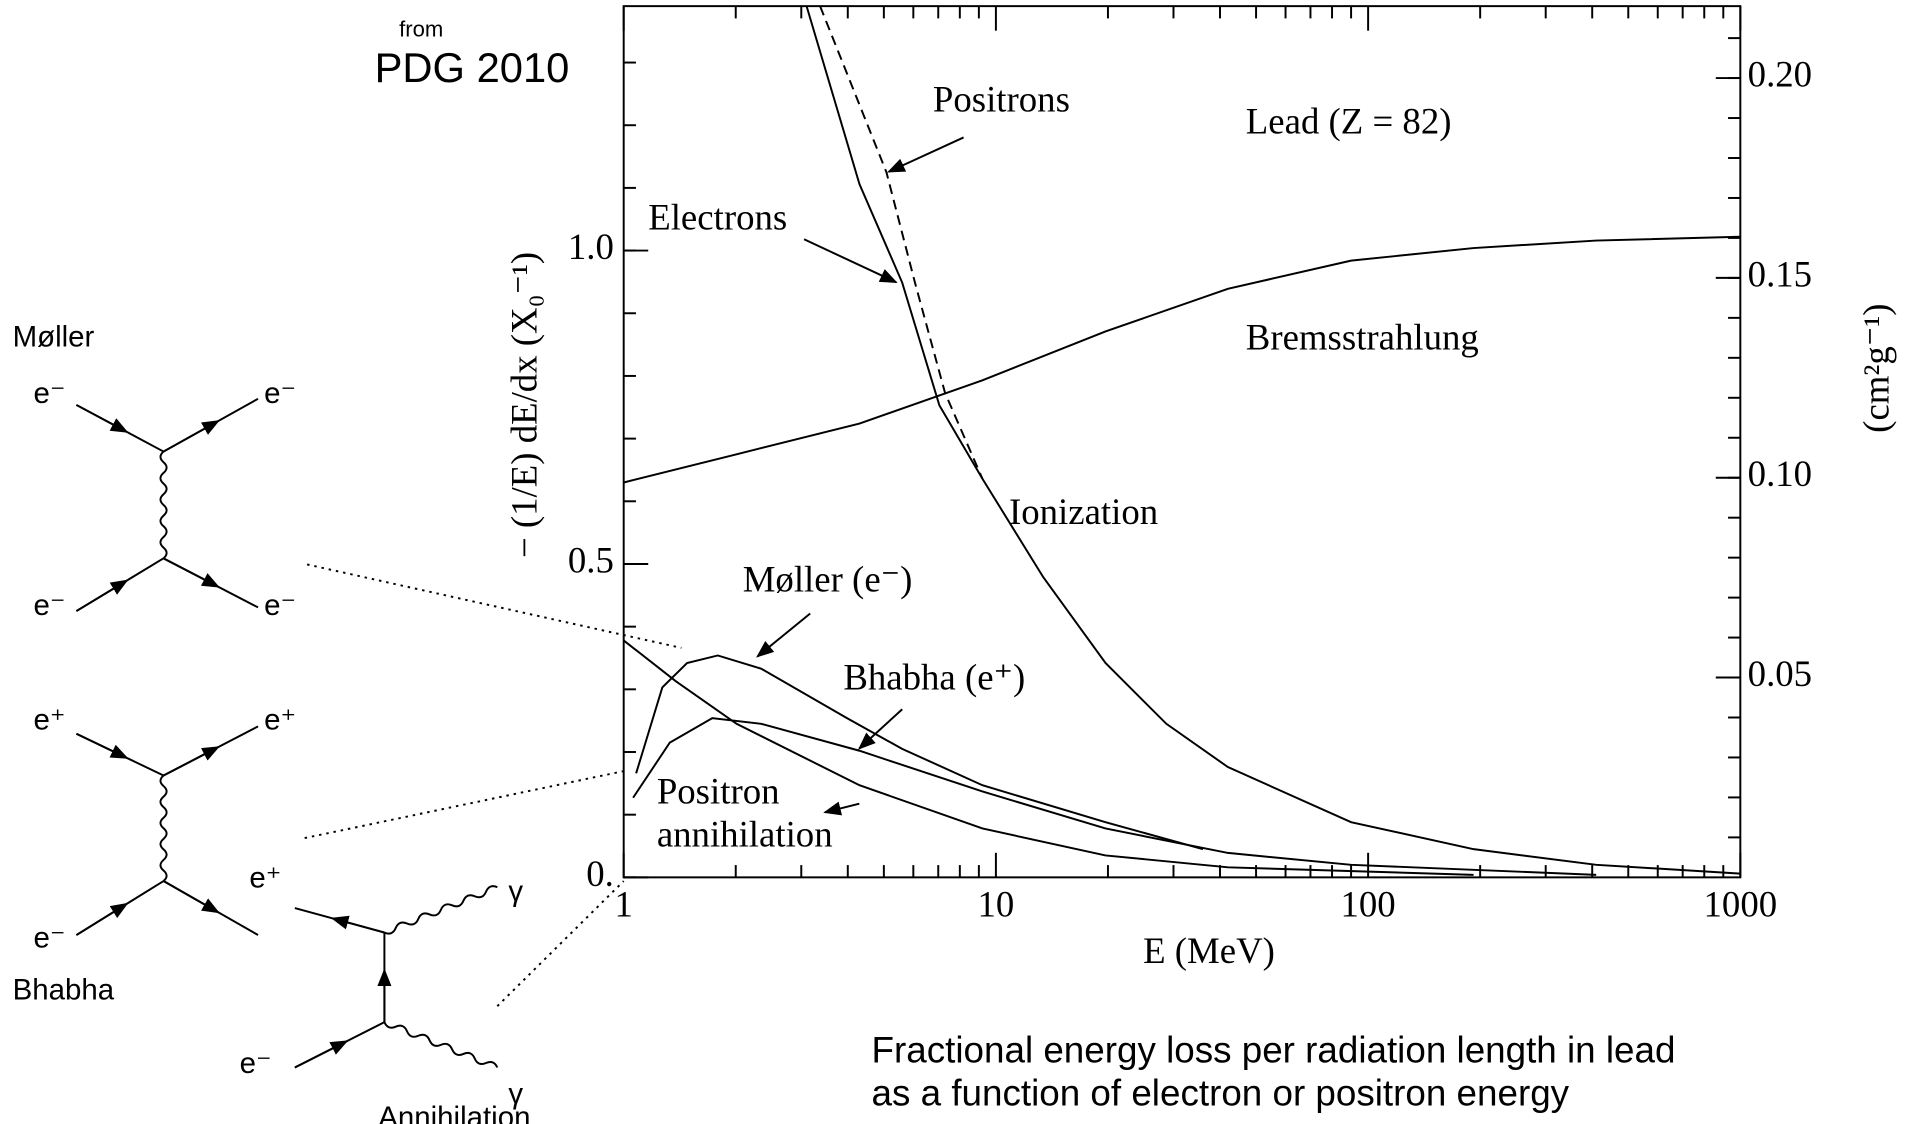 Image resolution: width=1910 pixels, height=1124 pixels. What do you see at coordinates (1741, 903) in the screenshot?
I see `x-tick-label: 1000` at bounding box center [1741, 903].